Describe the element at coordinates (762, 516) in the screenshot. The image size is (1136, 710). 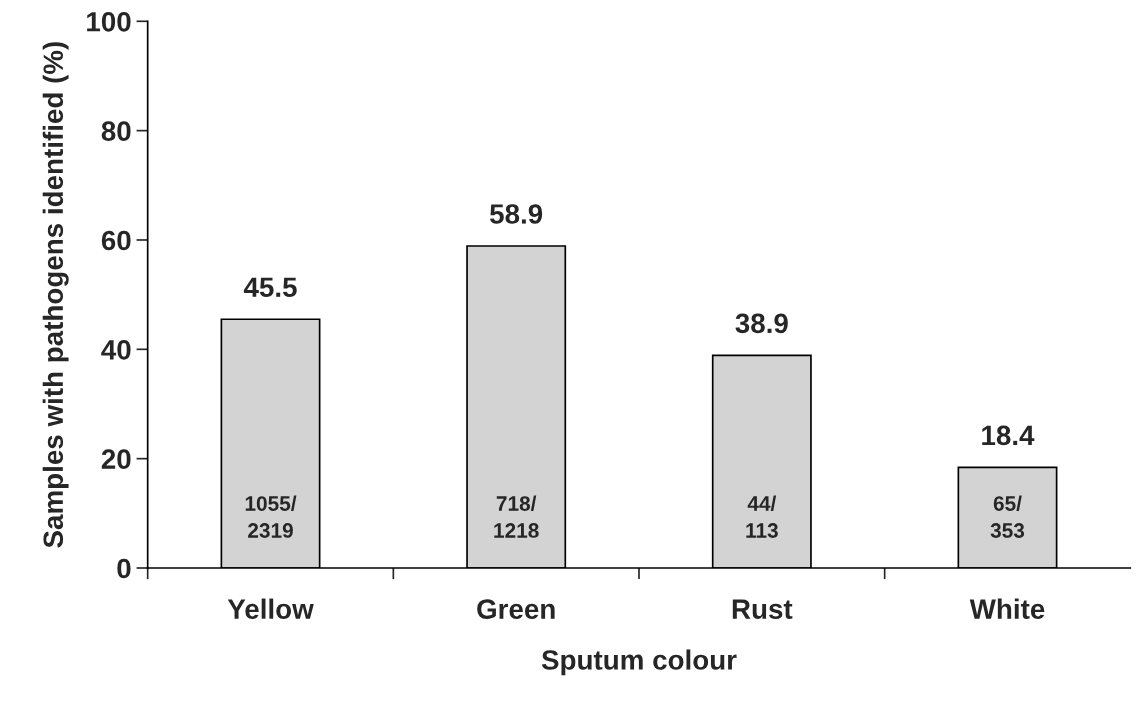
I see `annotation: 44/ 113` at that location.